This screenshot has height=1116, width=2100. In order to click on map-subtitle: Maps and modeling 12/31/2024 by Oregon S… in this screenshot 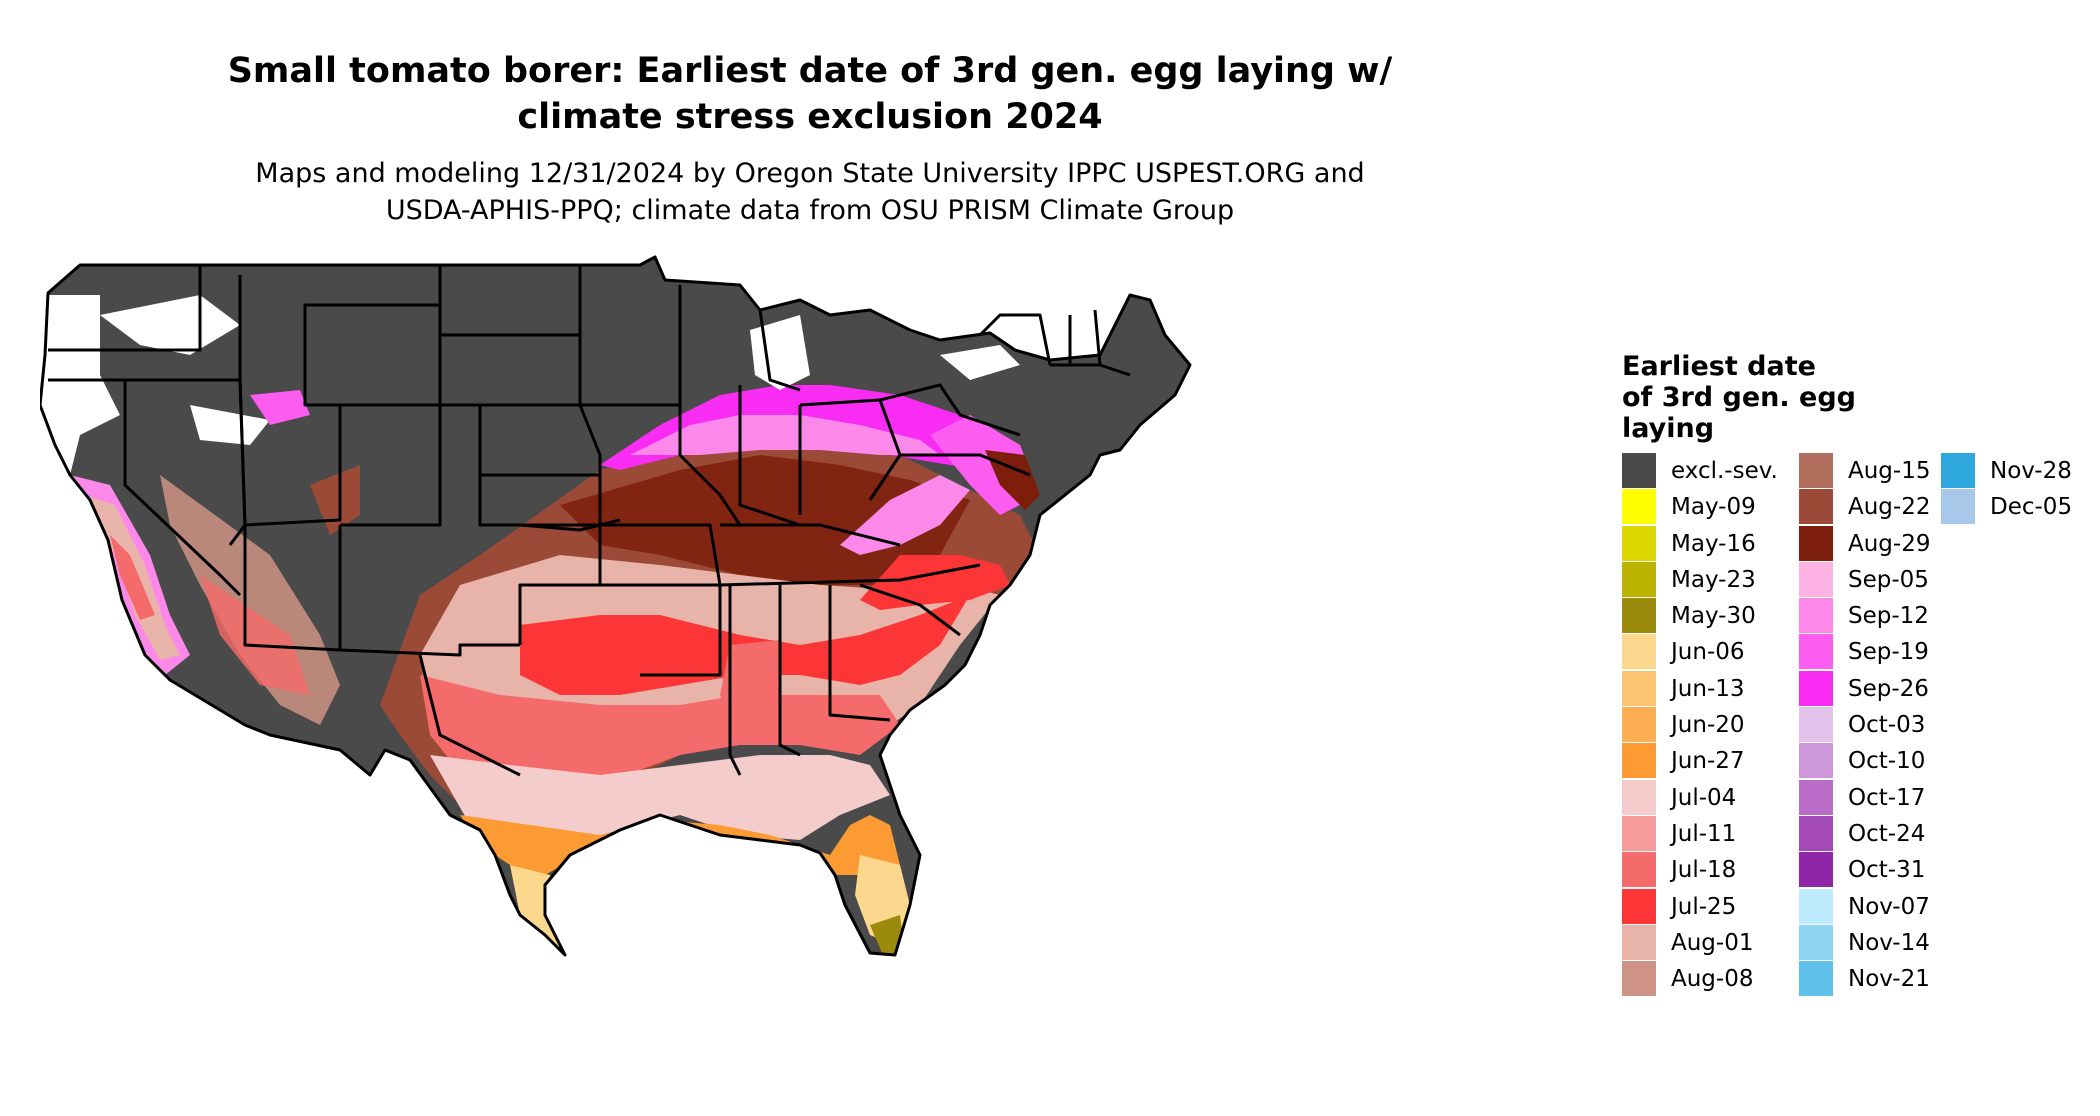, I will do `click(810, 192)`.